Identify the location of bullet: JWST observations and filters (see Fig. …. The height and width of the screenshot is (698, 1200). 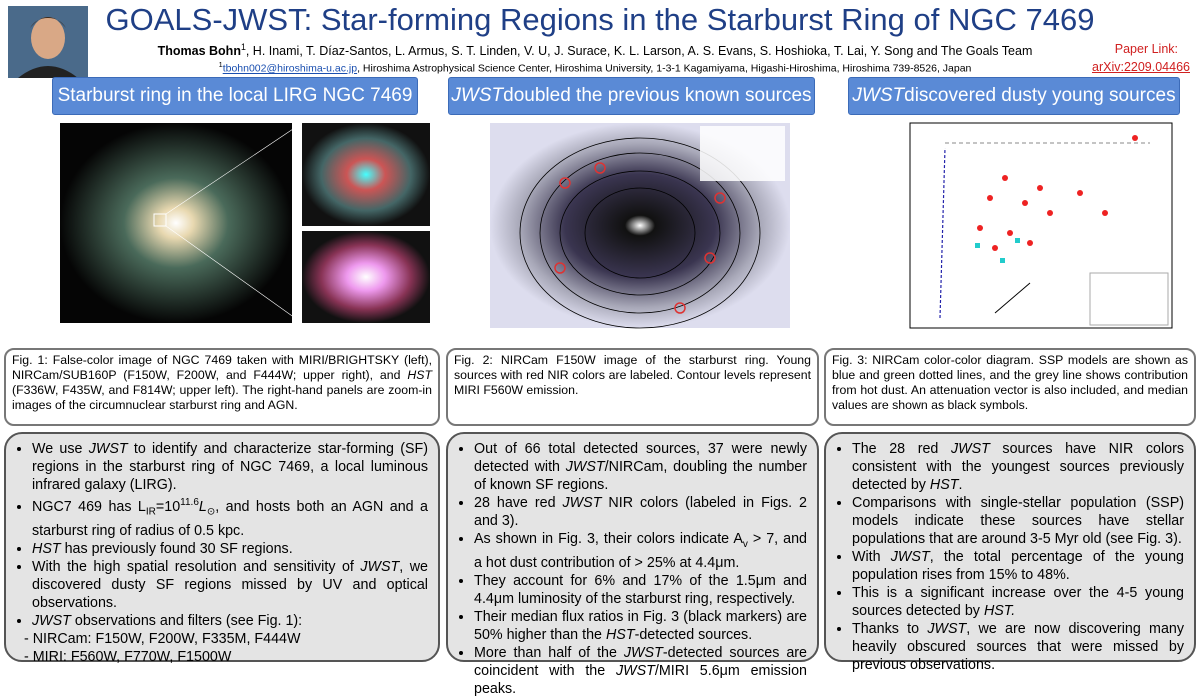
(230, 621).